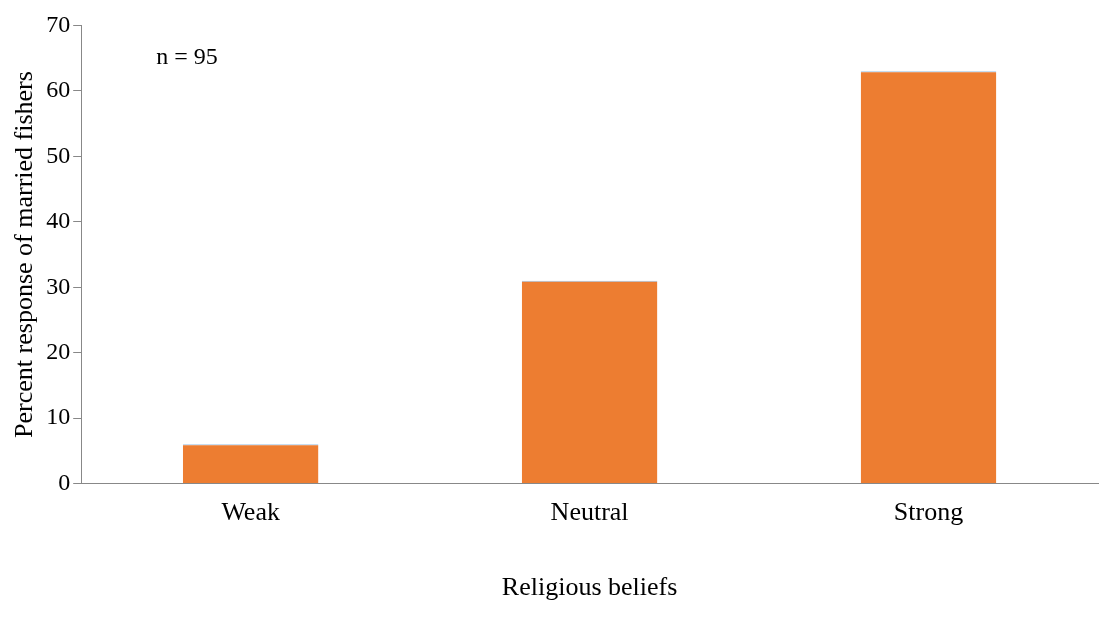 This screenshot has width=1120, height=618. Describe the element at coordinates (58, 23) in the screenshot. I see `y-tick-label: 70` at that location.